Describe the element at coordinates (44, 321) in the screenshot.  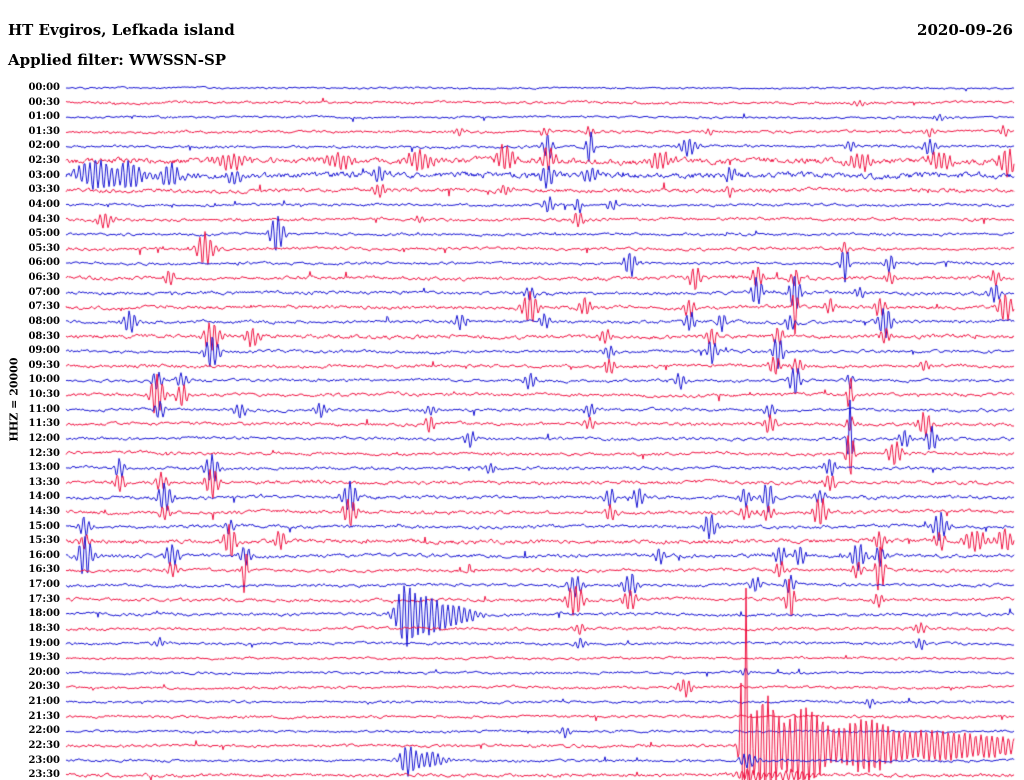
I see `time-label: 08:00` at that location.